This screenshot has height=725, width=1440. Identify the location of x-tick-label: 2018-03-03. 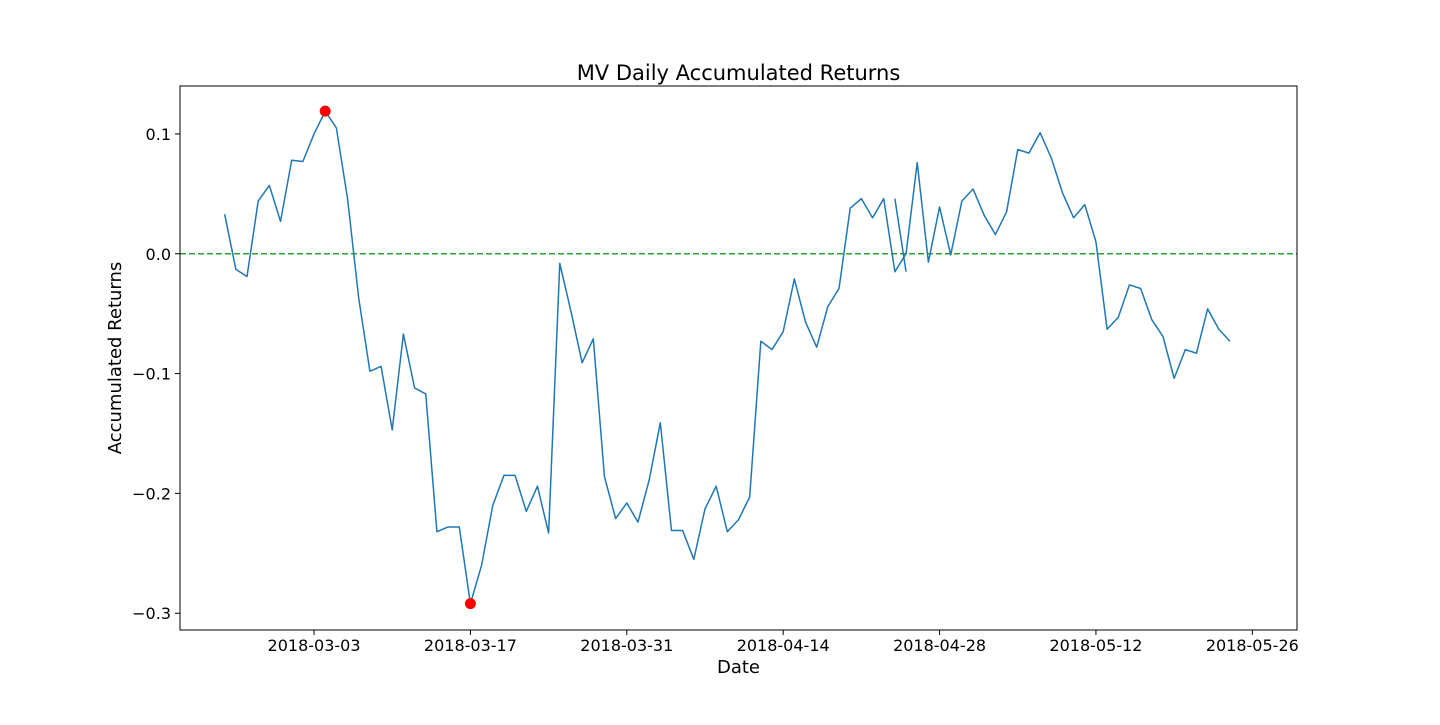
(314, 645).